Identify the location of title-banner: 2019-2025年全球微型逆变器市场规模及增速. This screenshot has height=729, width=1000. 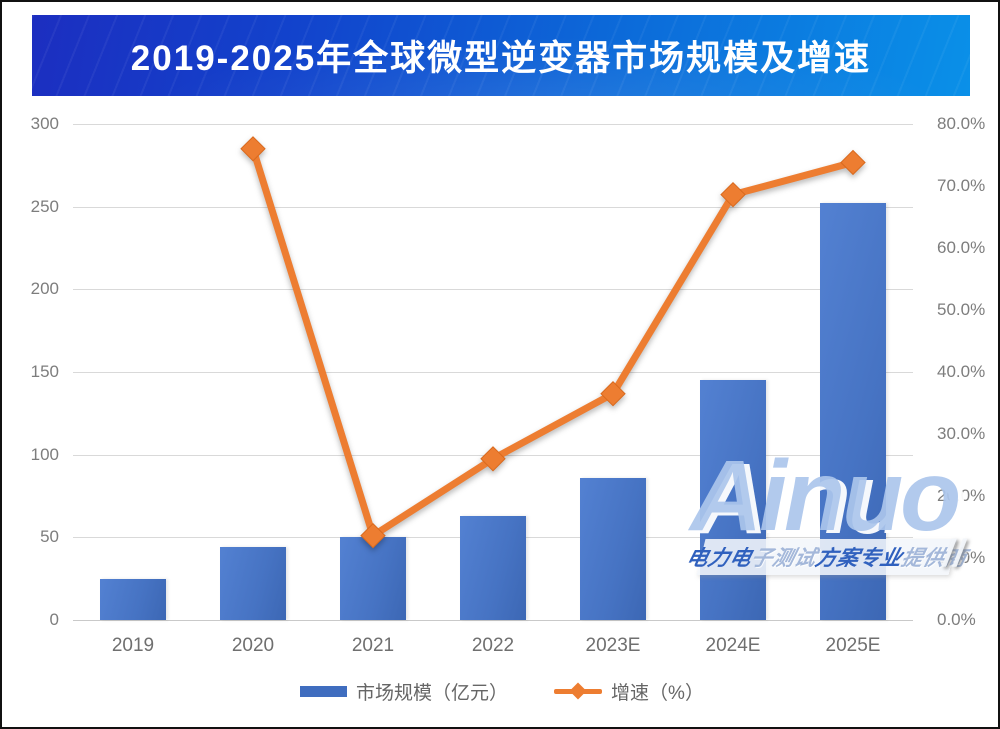
(501, 55).